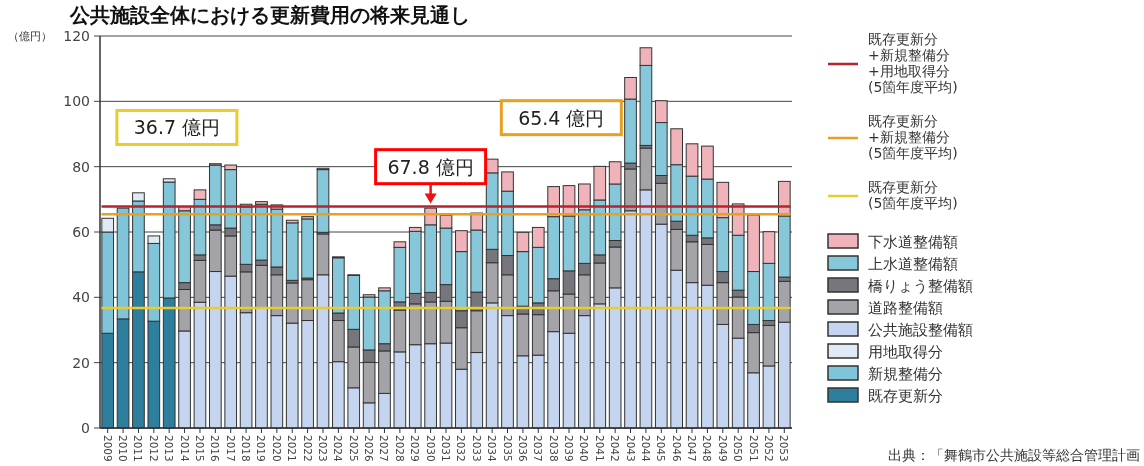 The image size is (1144, 466). I want to click on x-tick-label: 2023, so click(322, 448).